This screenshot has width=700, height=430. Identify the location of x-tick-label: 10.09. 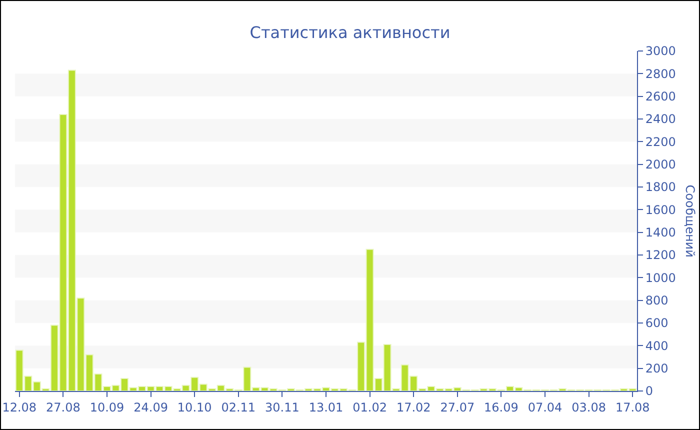
(107, 407).